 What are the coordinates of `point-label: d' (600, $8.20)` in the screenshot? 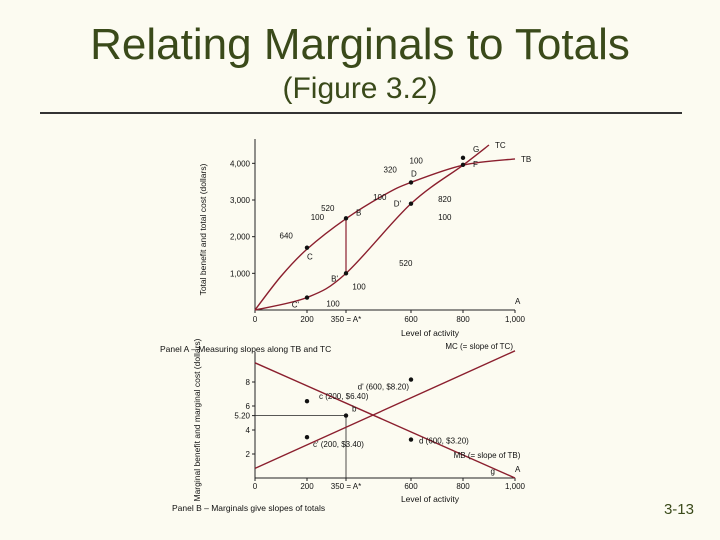 It's located at (384, 387).